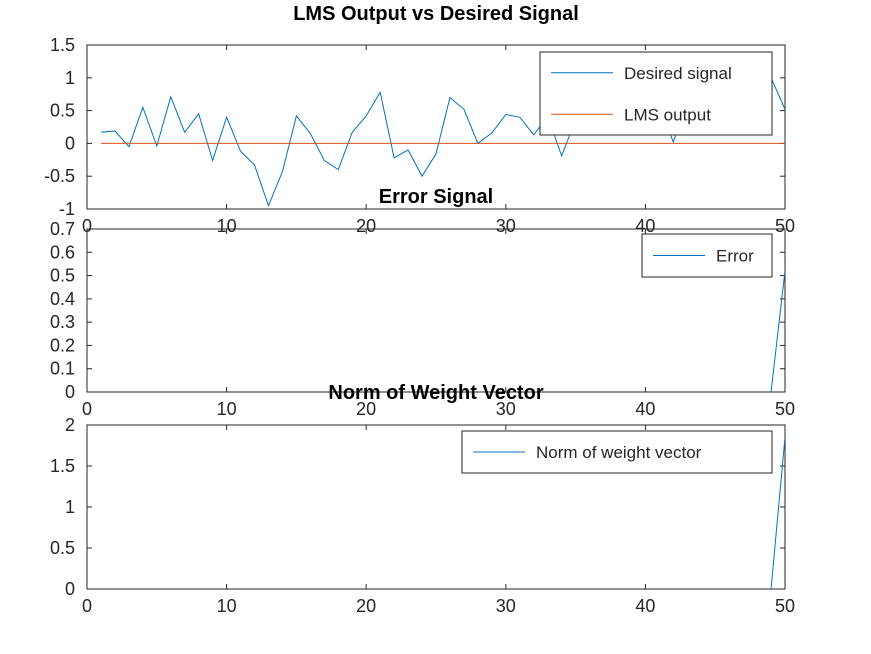  I want to click on y-tick-label: 0.2, so click(62, 345).